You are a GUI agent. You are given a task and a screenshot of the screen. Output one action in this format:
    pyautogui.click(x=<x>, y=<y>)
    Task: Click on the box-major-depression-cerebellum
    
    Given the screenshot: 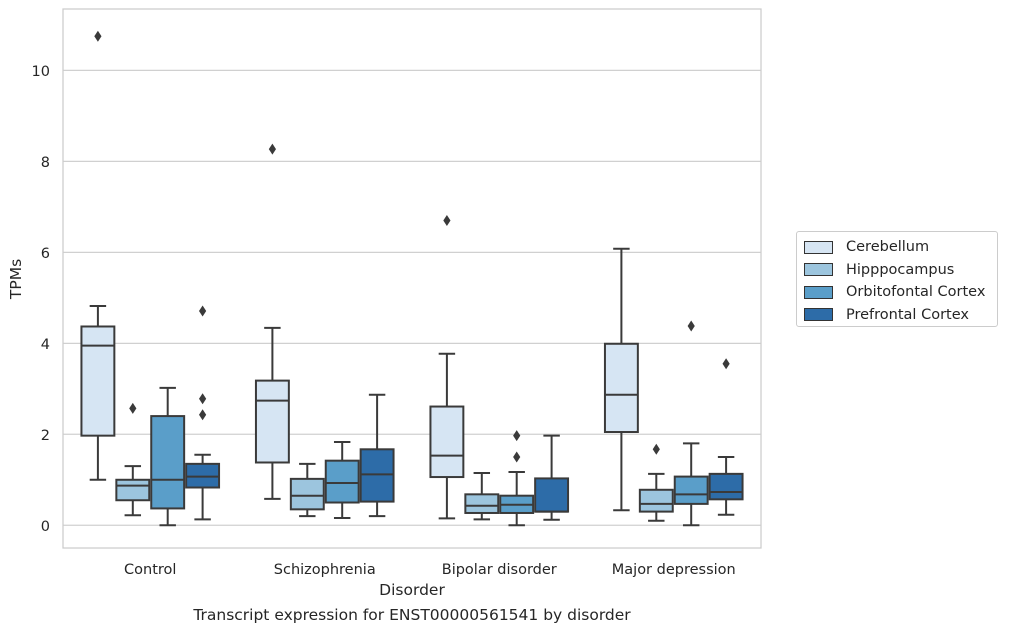 What is the action you would take?
    pyautogui.click(x=621, y=379)
    